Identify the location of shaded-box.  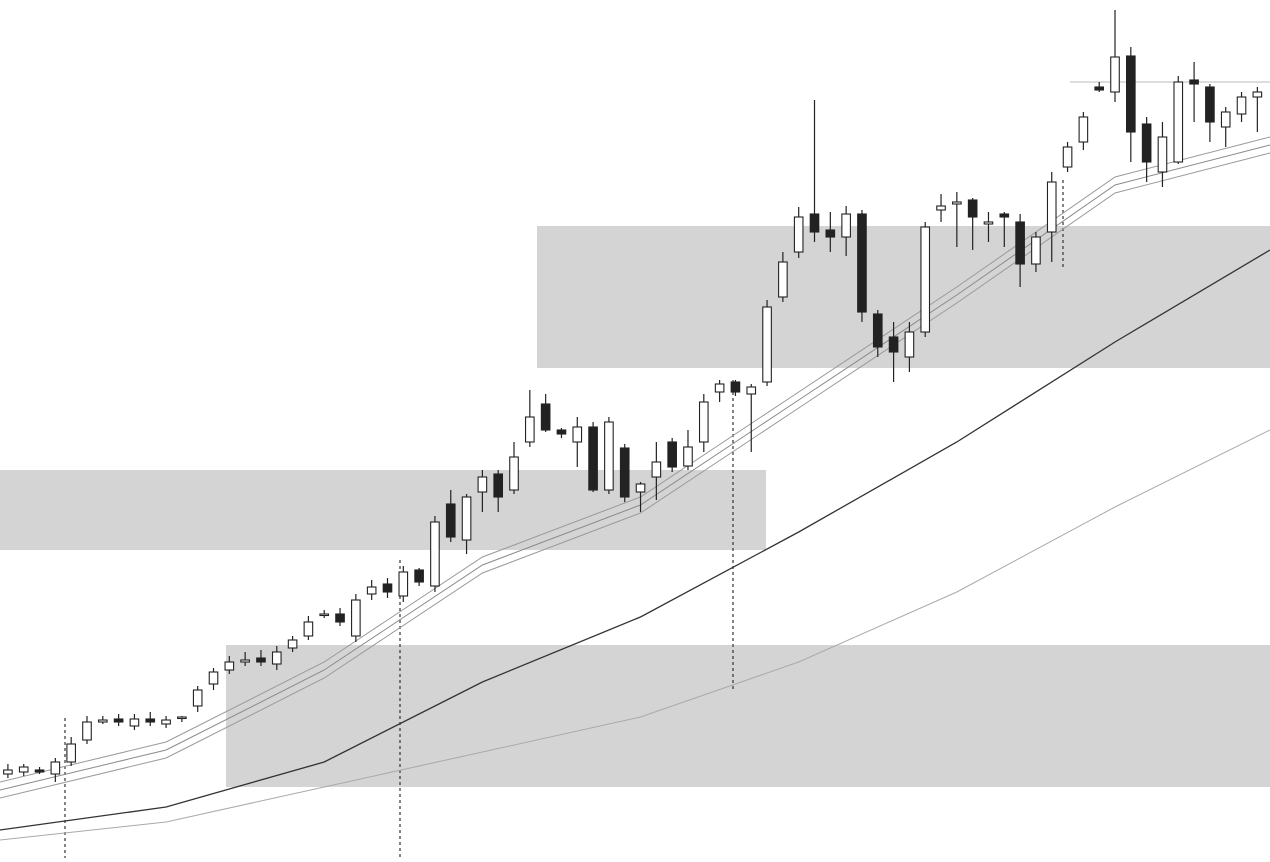
(903, 297).